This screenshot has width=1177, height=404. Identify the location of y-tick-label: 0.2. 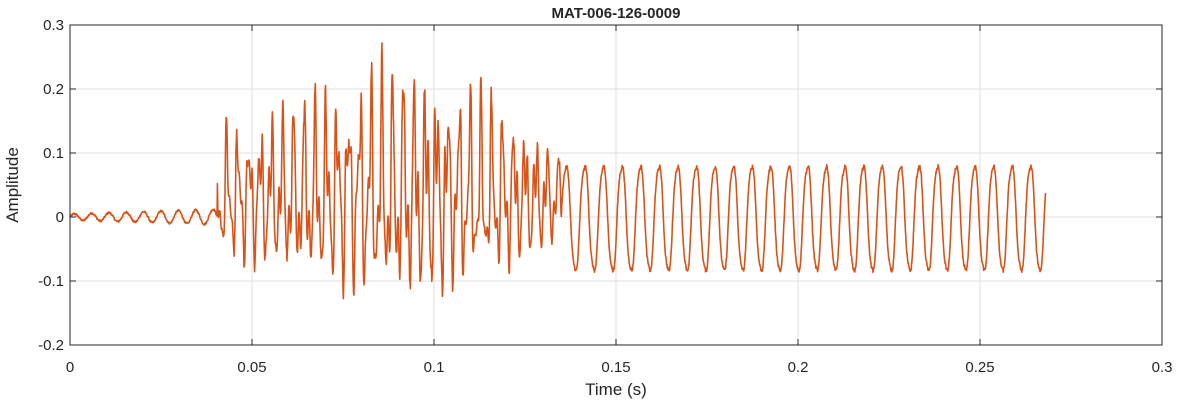
(53, 89).